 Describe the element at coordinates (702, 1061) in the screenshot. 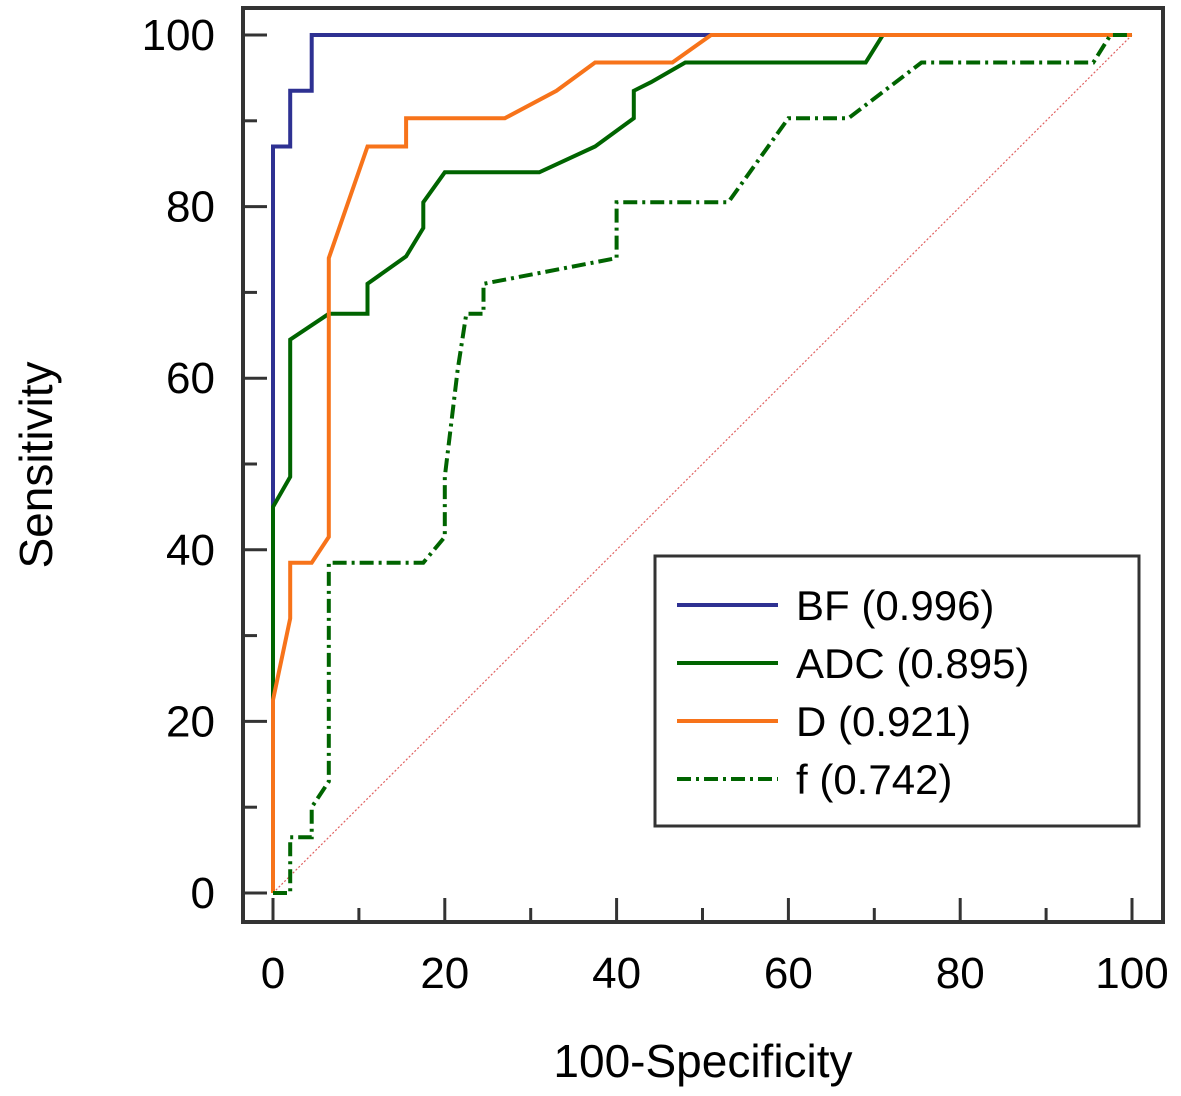

I see `x-axis-label: 100-Specificity` at that location.